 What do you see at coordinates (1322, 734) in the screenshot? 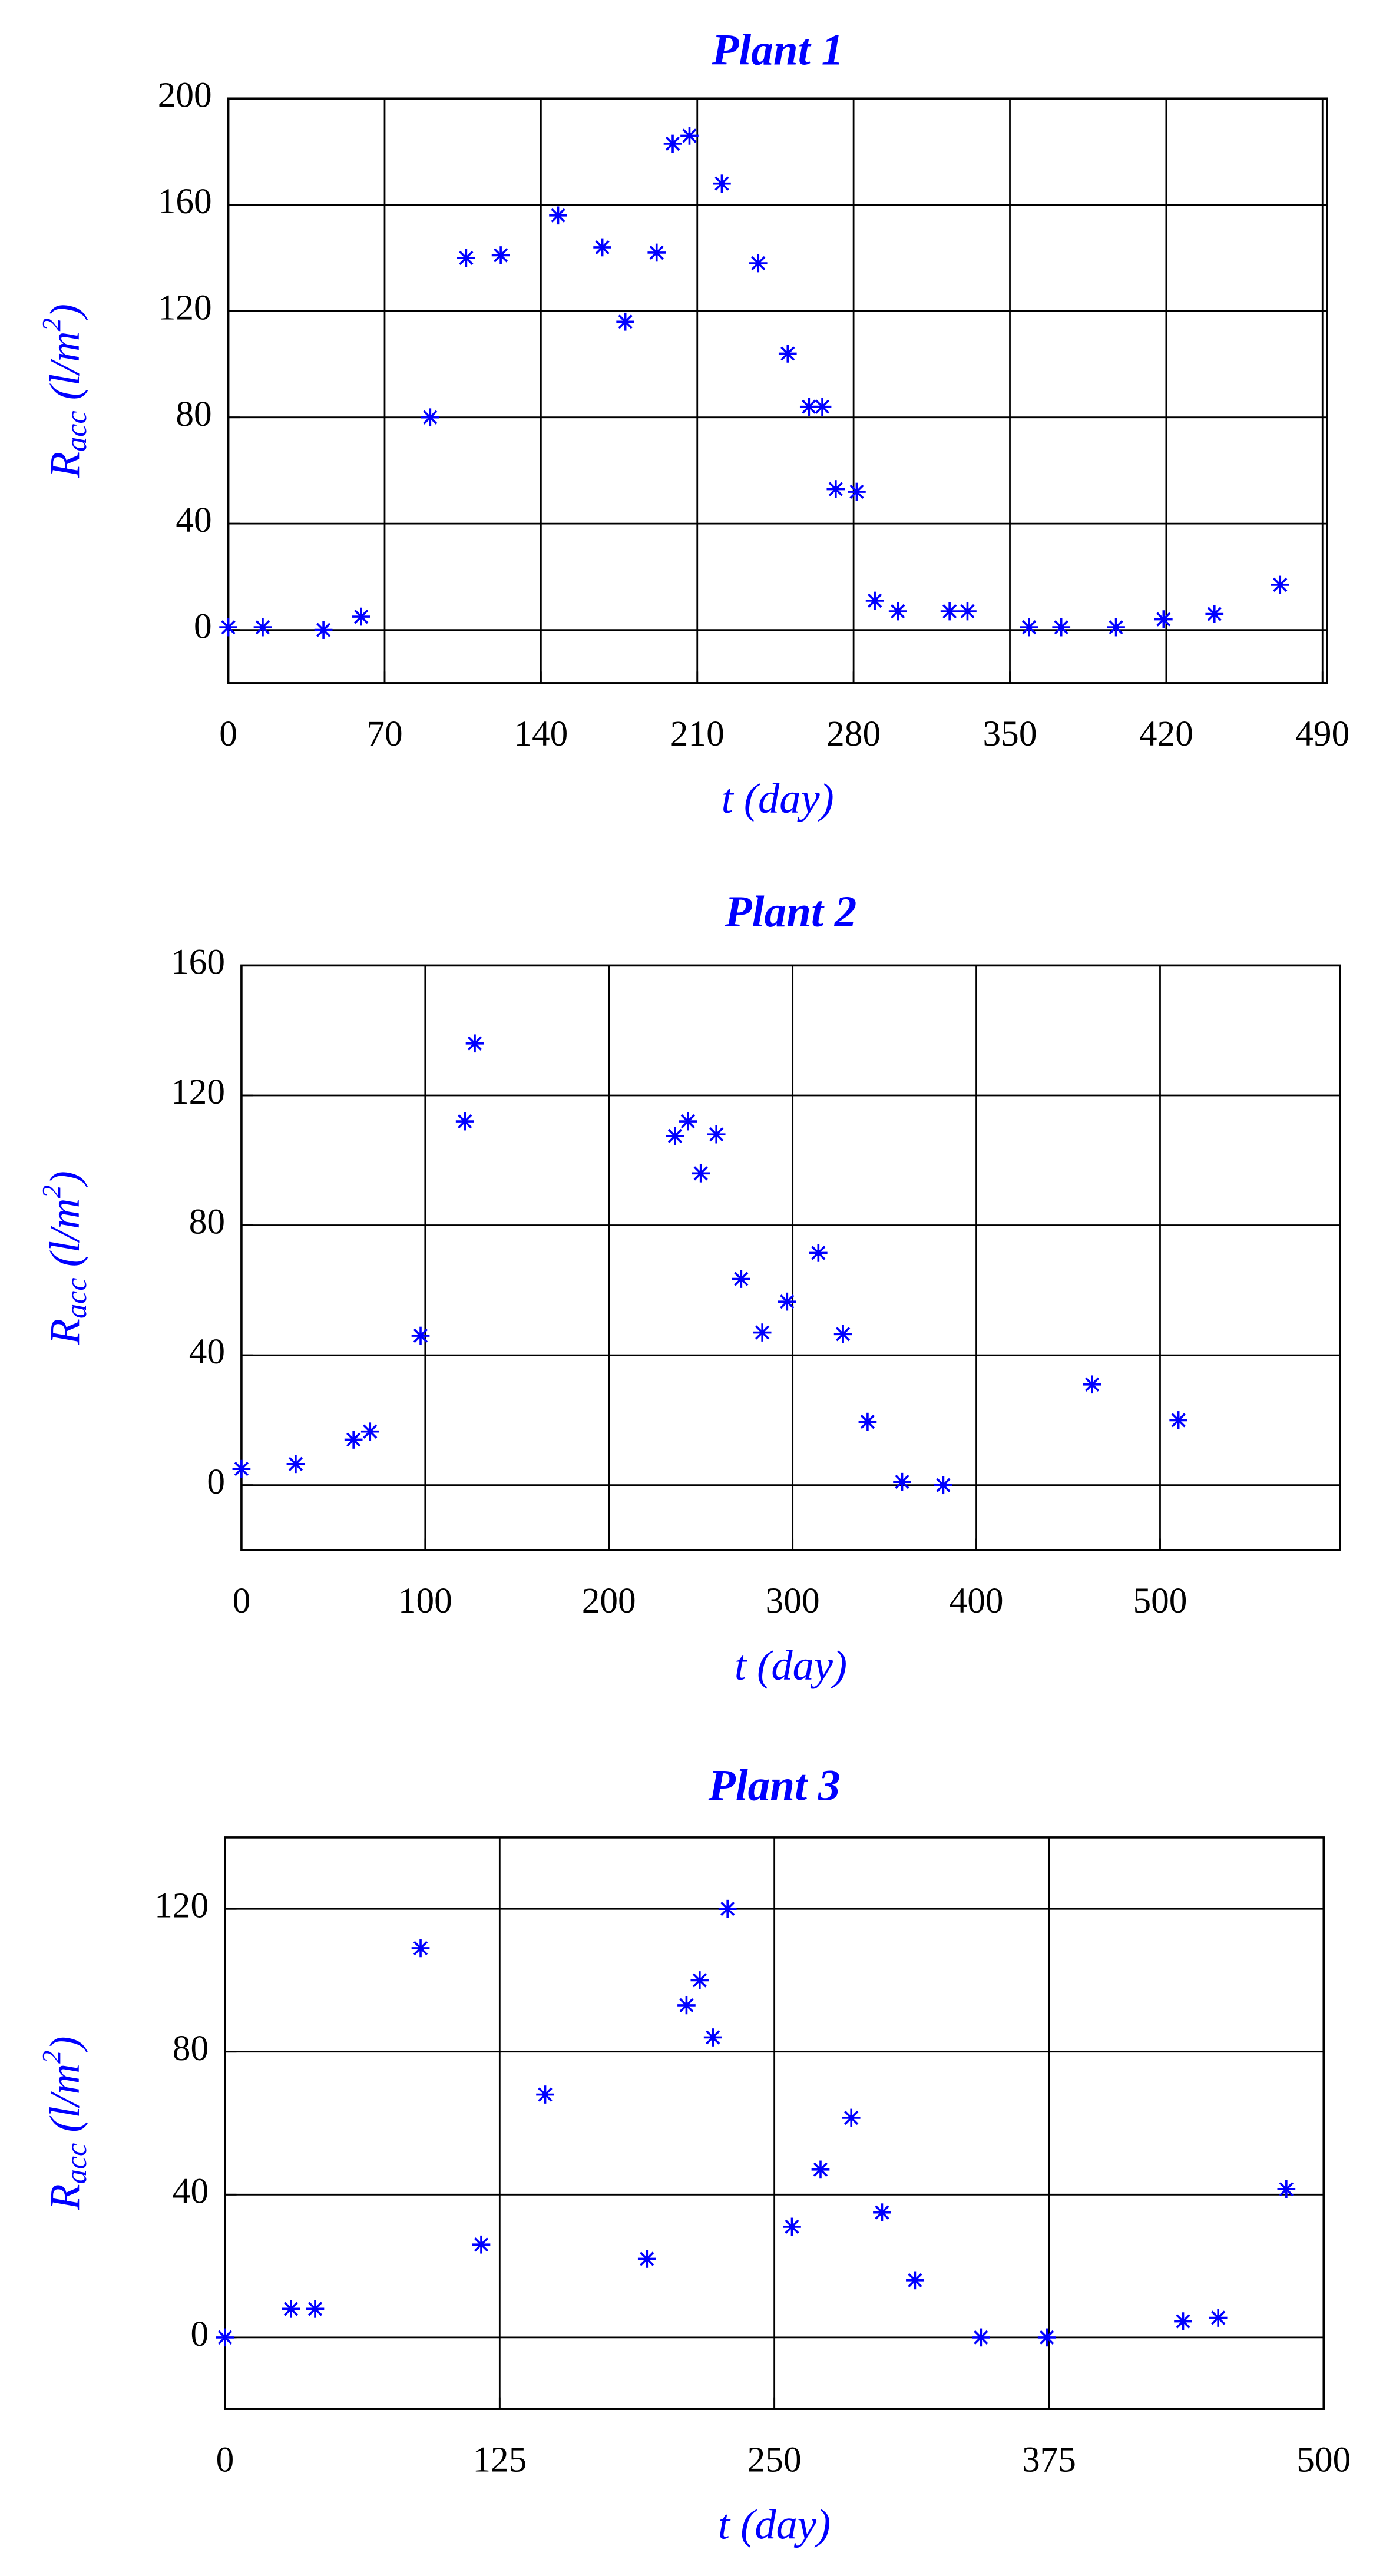
I see `x-tick-label: 490` at bounding box center [1322, 734].